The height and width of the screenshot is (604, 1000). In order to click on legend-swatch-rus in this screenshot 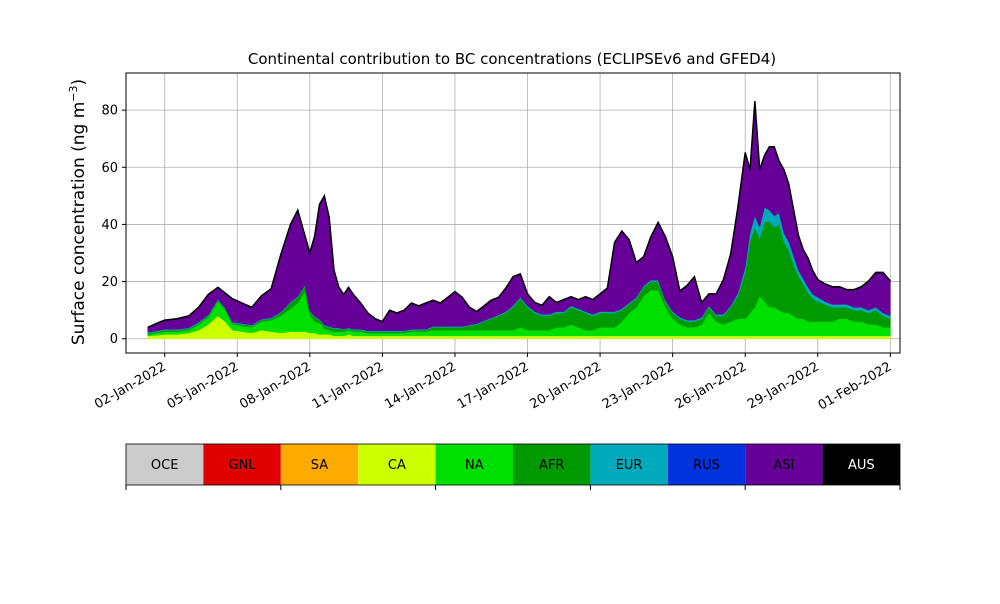, I will do `click(706, 464)`.